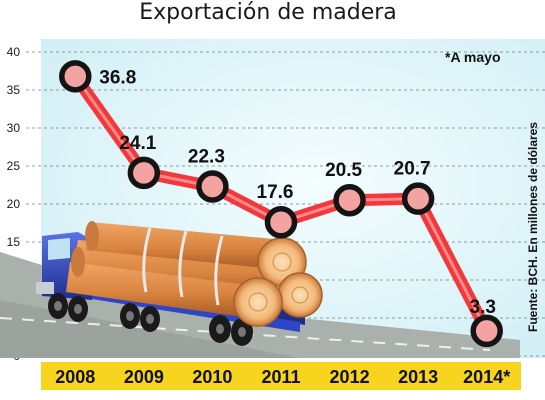  Describe the element at coordinates (343, 170) in the screenshot. I see `data-label: 20.5` at that location.